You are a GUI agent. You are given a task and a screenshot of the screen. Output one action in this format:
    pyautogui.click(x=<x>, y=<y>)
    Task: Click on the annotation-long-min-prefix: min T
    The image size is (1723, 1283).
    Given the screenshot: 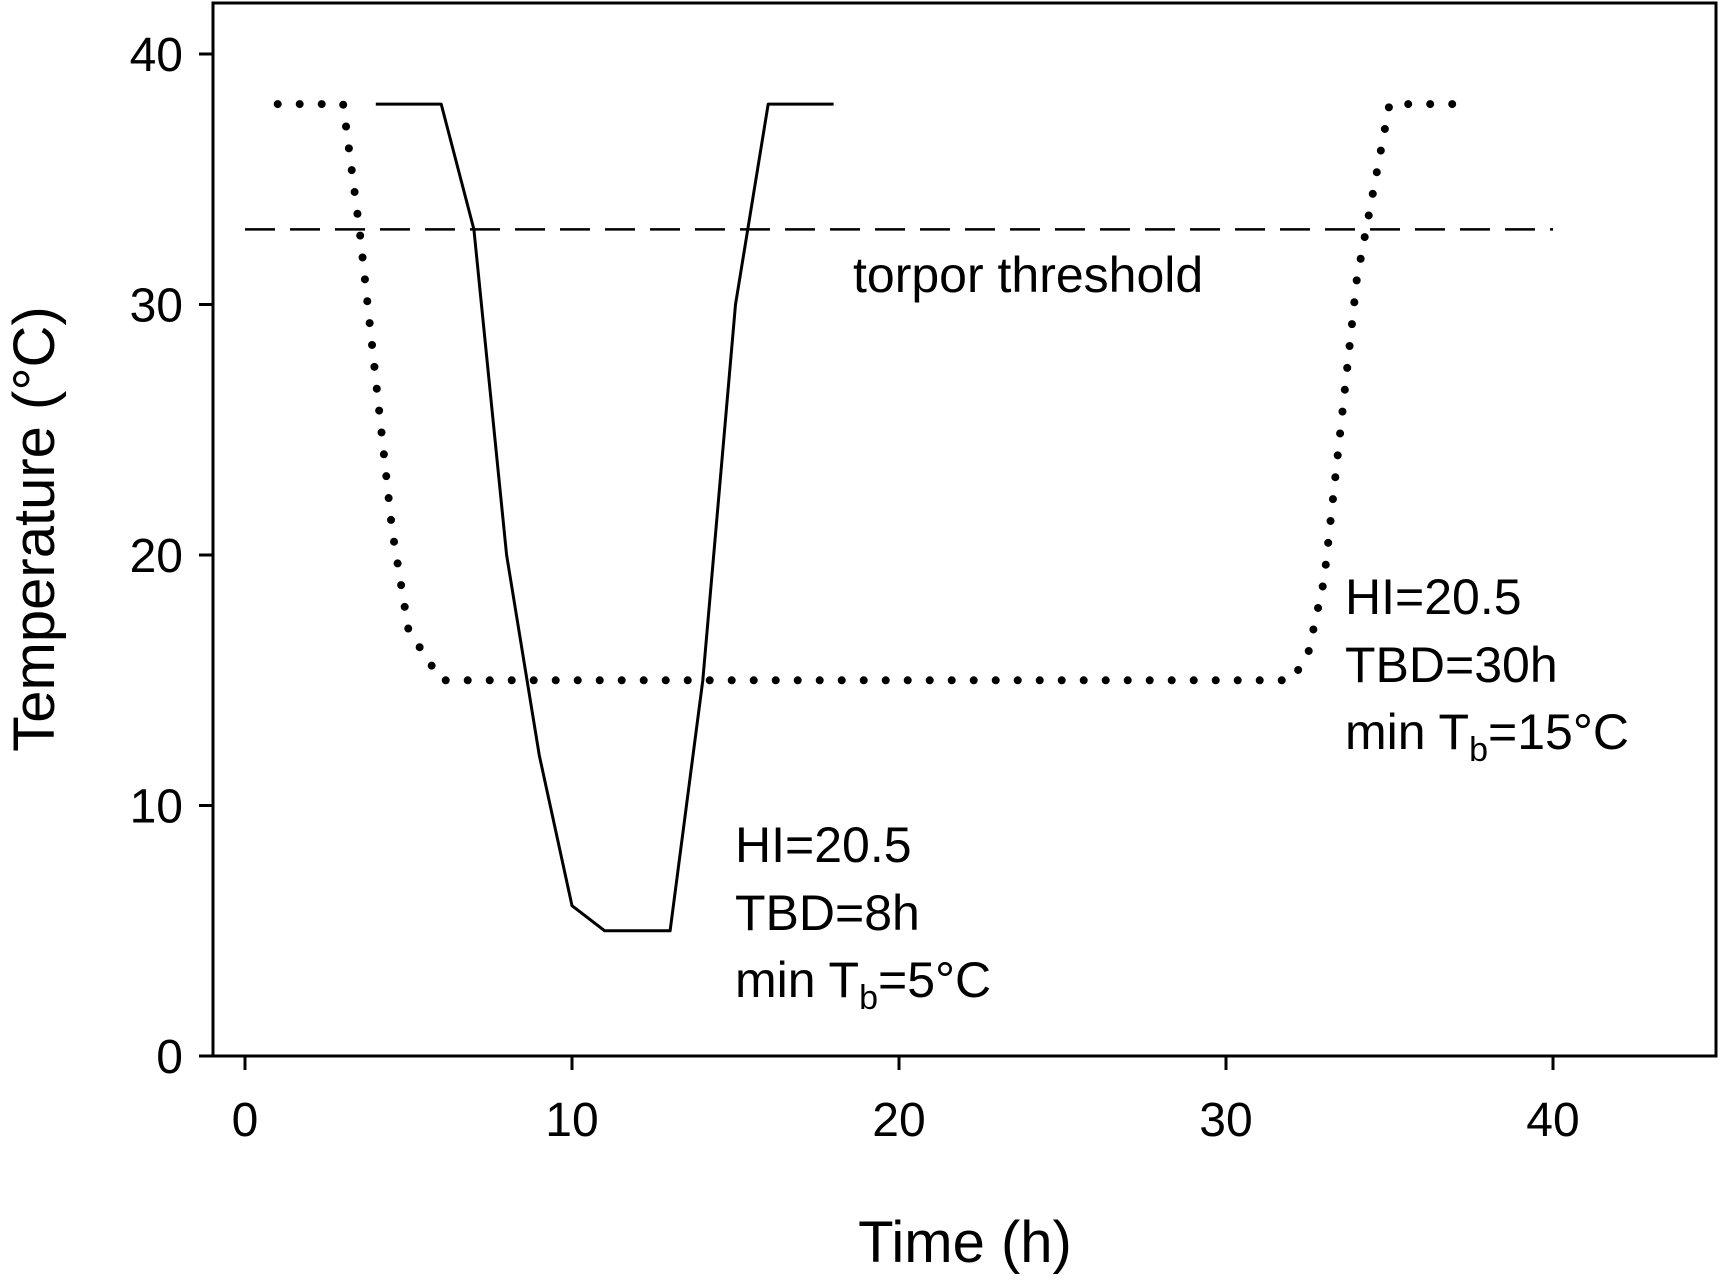 What is the action you would take?
    pyautogui.click(x=1407, y=732)
    